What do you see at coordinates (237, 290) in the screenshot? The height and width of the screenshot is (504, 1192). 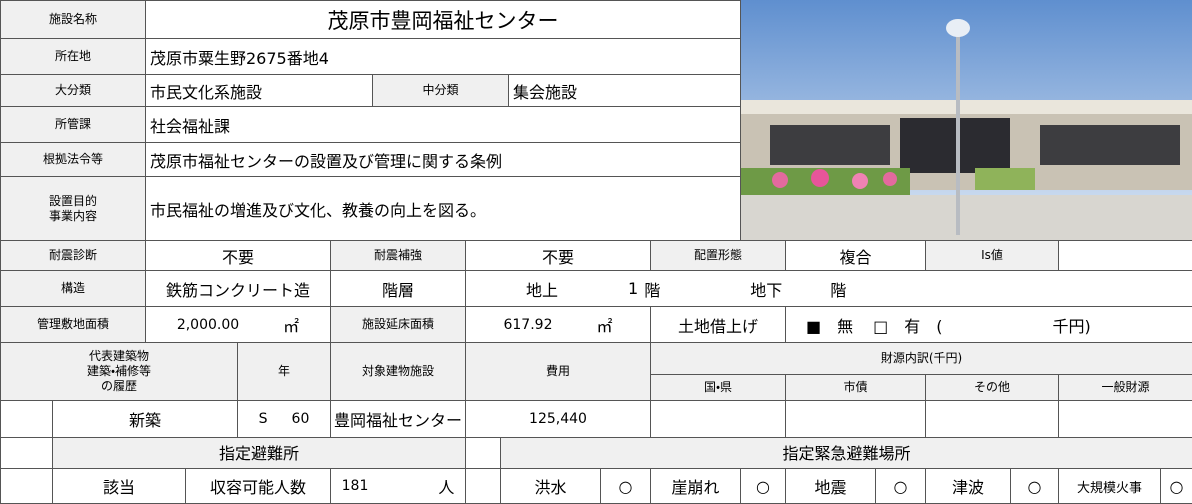 I see `structure-value-text: 鉄筋コンクリート造` at bounding box center [237, 290].